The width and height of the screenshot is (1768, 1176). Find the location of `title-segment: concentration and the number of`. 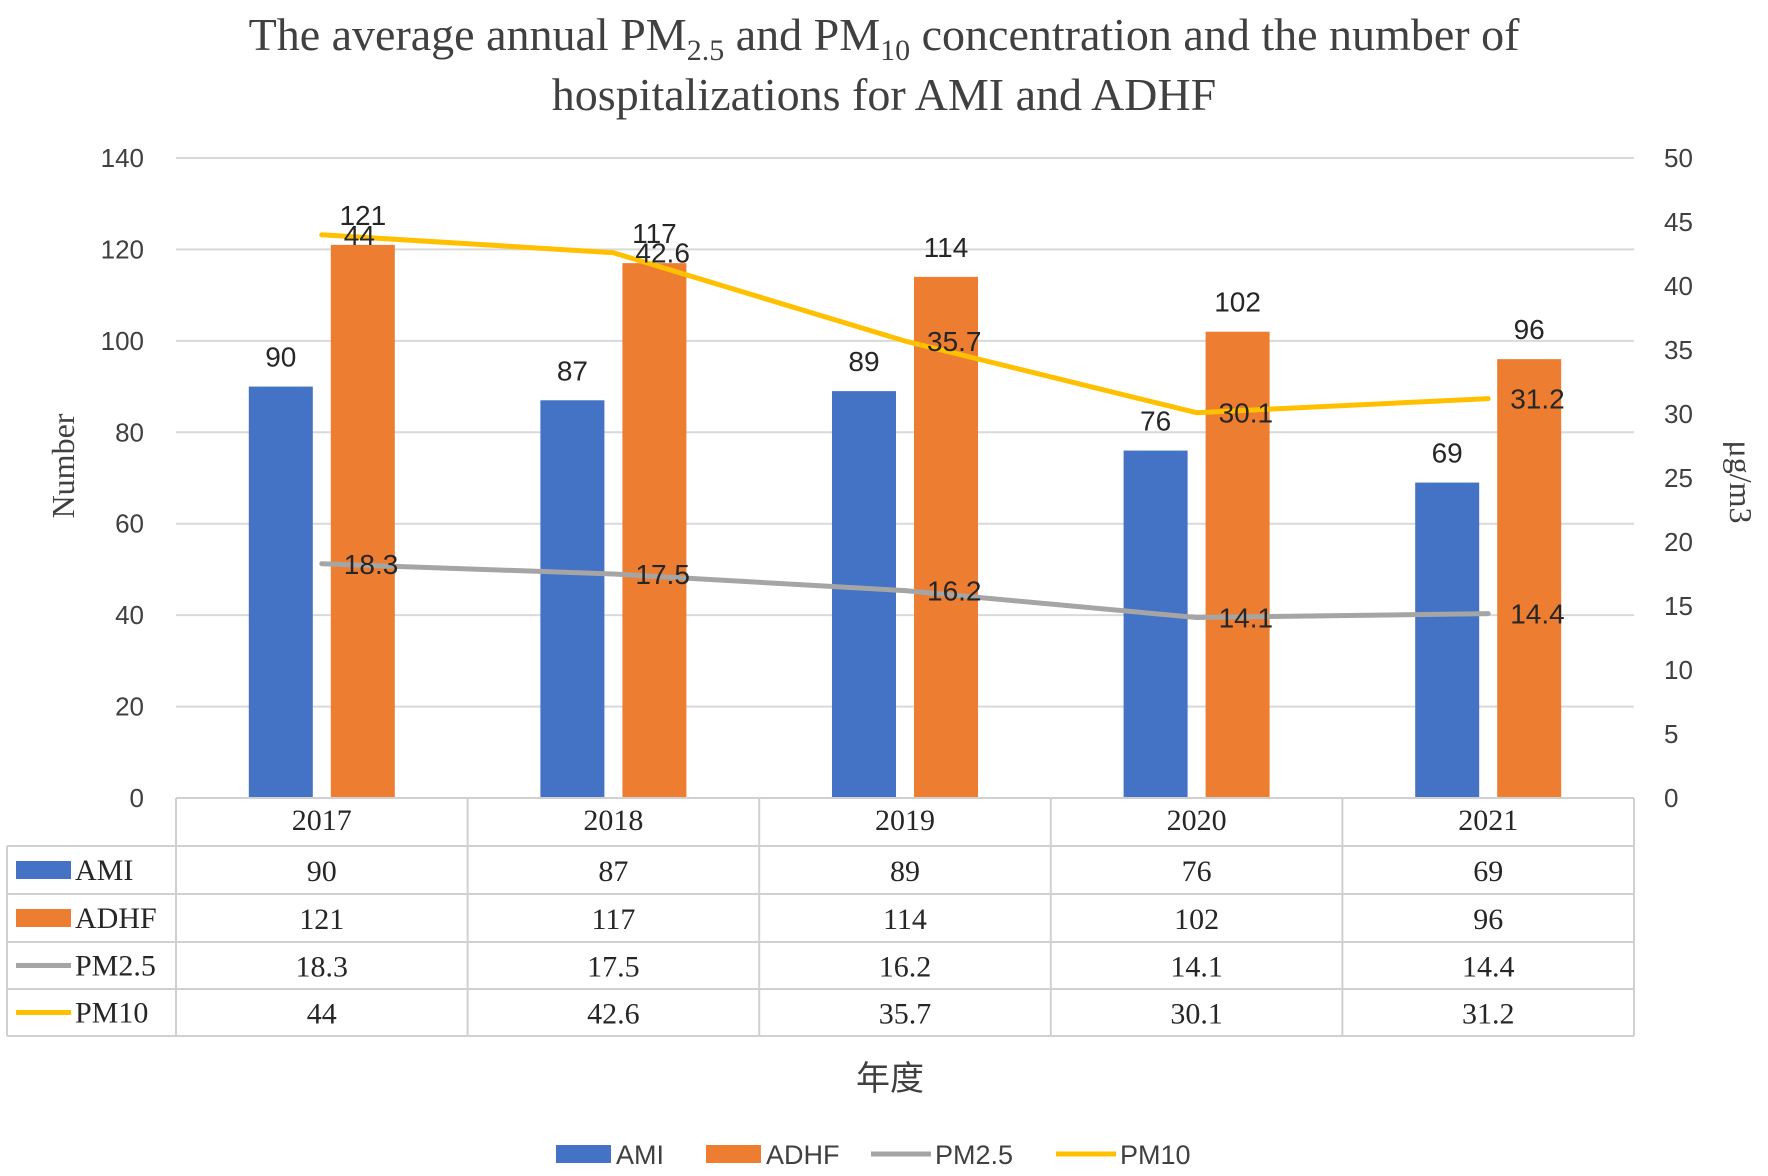

title-segment: concentration and the number of is located at coordinates (1215, 34).